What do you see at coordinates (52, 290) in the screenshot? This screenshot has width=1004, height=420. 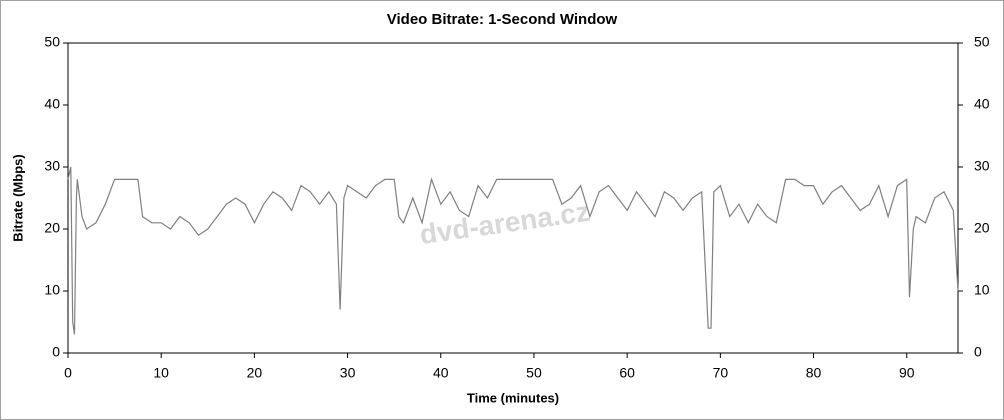 I see `y-tick-label: 10` at bounding box center [52, 290].